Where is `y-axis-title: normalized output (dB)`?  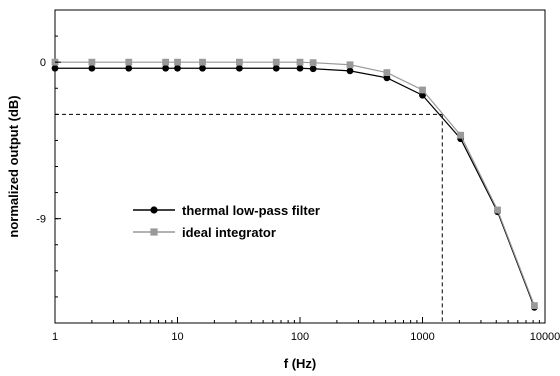 y-axis-title: normalized output (dB) is located at coordinates (13, 166).